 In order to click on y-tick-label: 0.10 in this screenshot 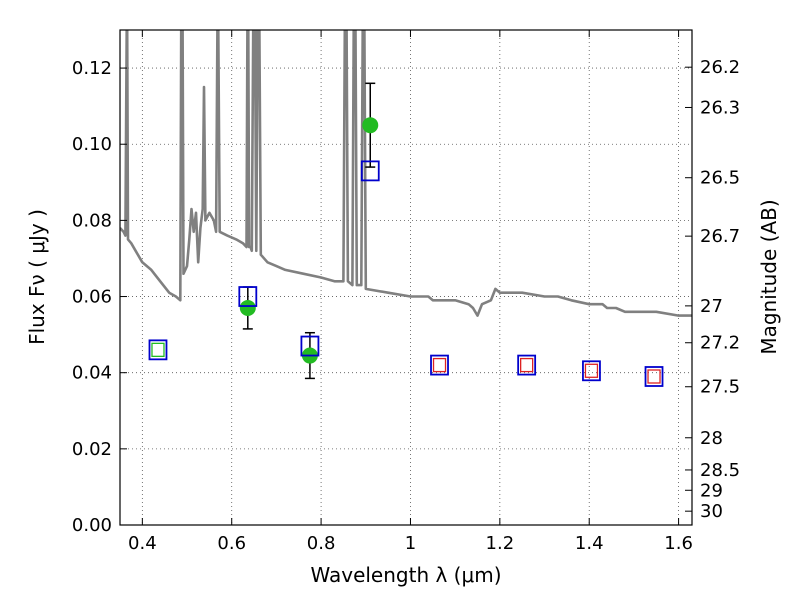, I will do `click(92, 144)`.